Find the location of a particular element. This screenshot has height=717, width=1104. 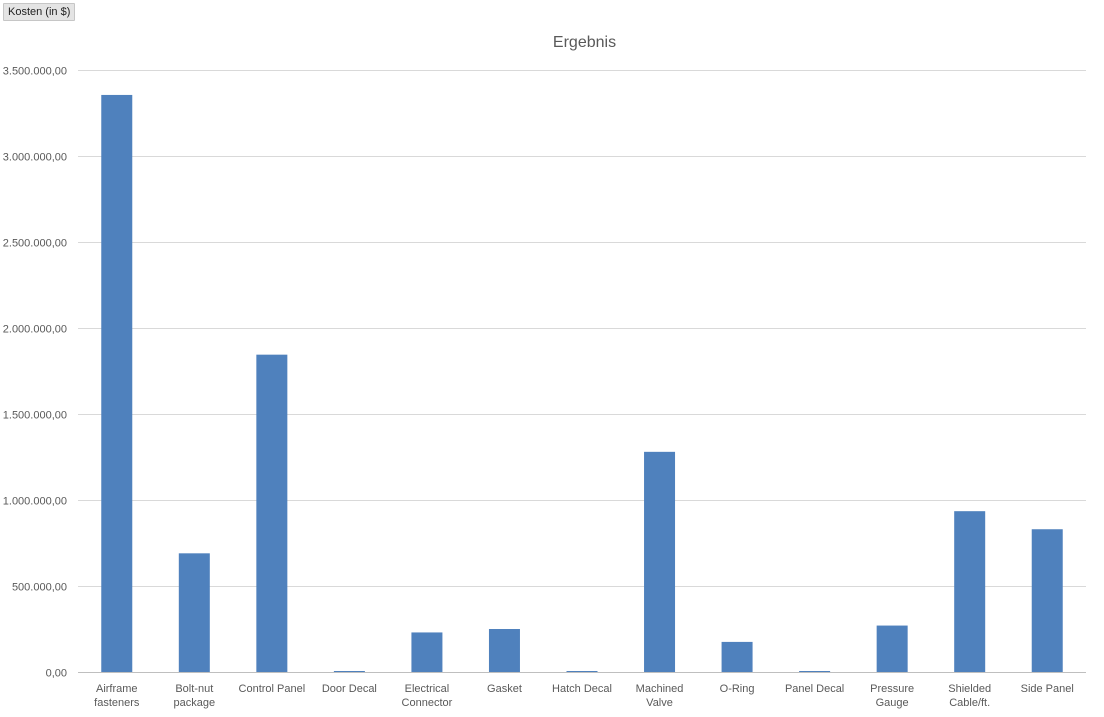

x-category-label: Side Panel is located at coordinates (1047, 689).